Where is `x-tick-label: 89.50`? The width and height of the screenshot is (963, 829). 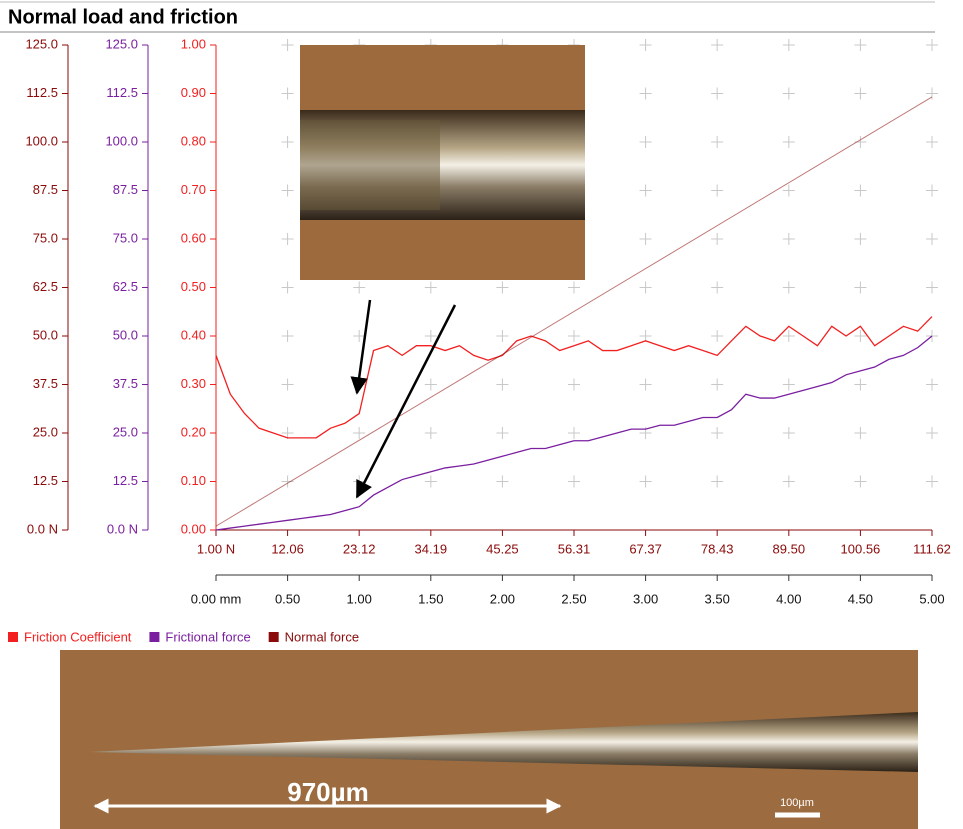
x-tick-label: 89.50 is located at coordinates (789, 548).